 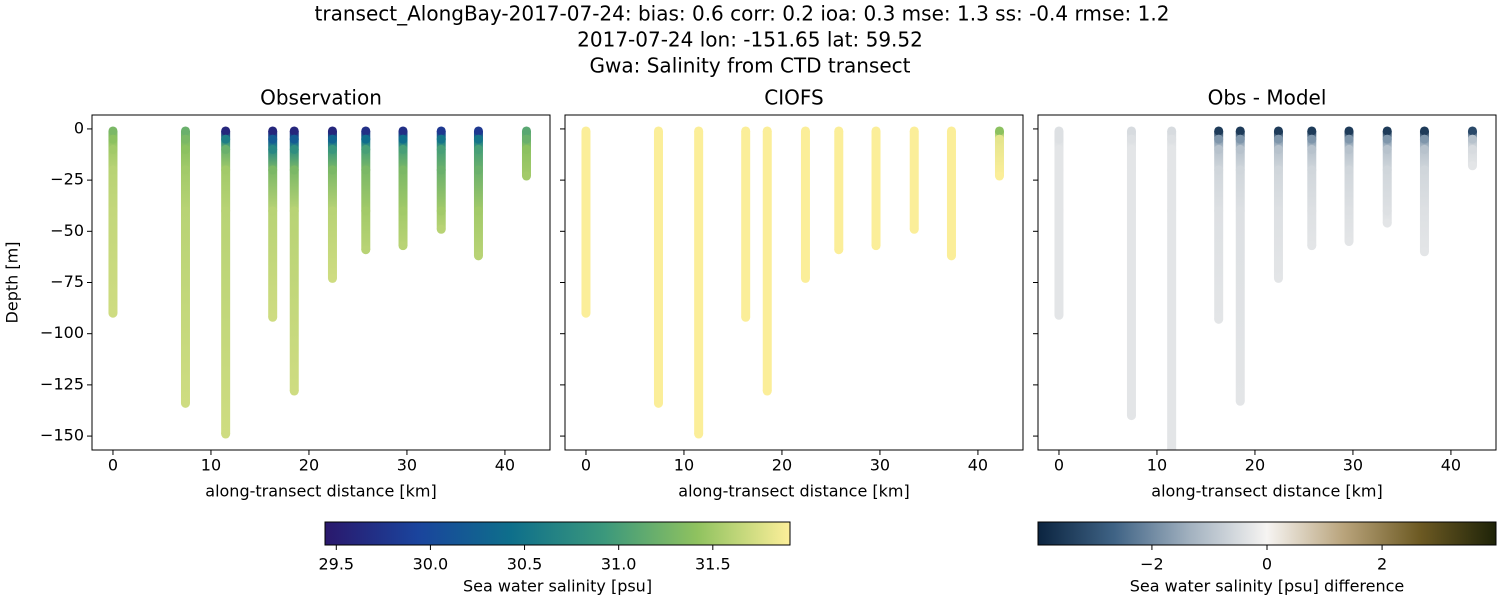 I want to click on figure-subtitle: Gwa: Salinity from CTD transect, so click(x=750, y=66).